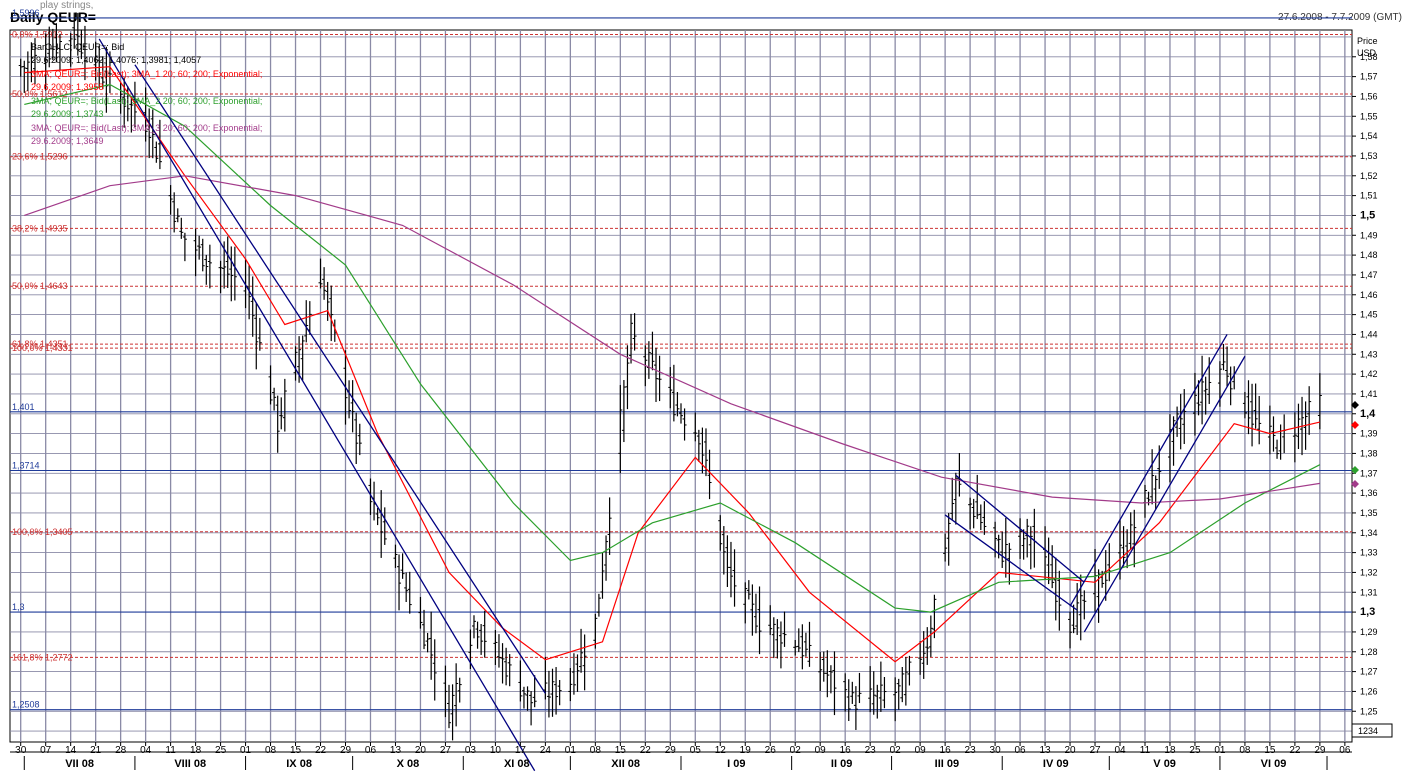  Describe the element at coordinates (1369, 592) in the screenshot. I see `y-tick-label: 1,31` at that location.